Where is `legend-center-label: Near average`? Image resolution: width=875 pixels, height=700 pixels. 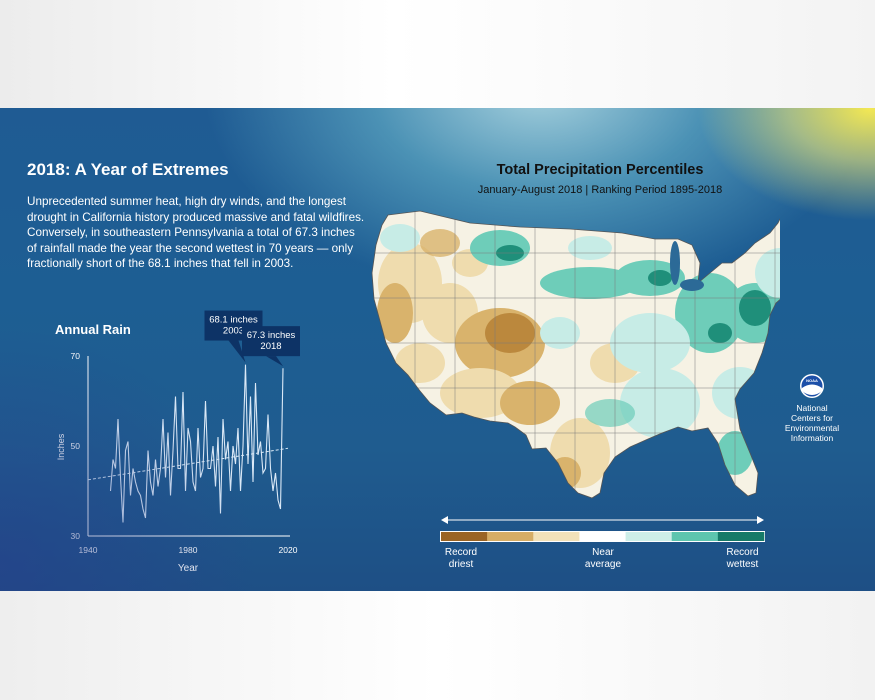
legend-center-label: Near average is located at coordinates (603, 558).